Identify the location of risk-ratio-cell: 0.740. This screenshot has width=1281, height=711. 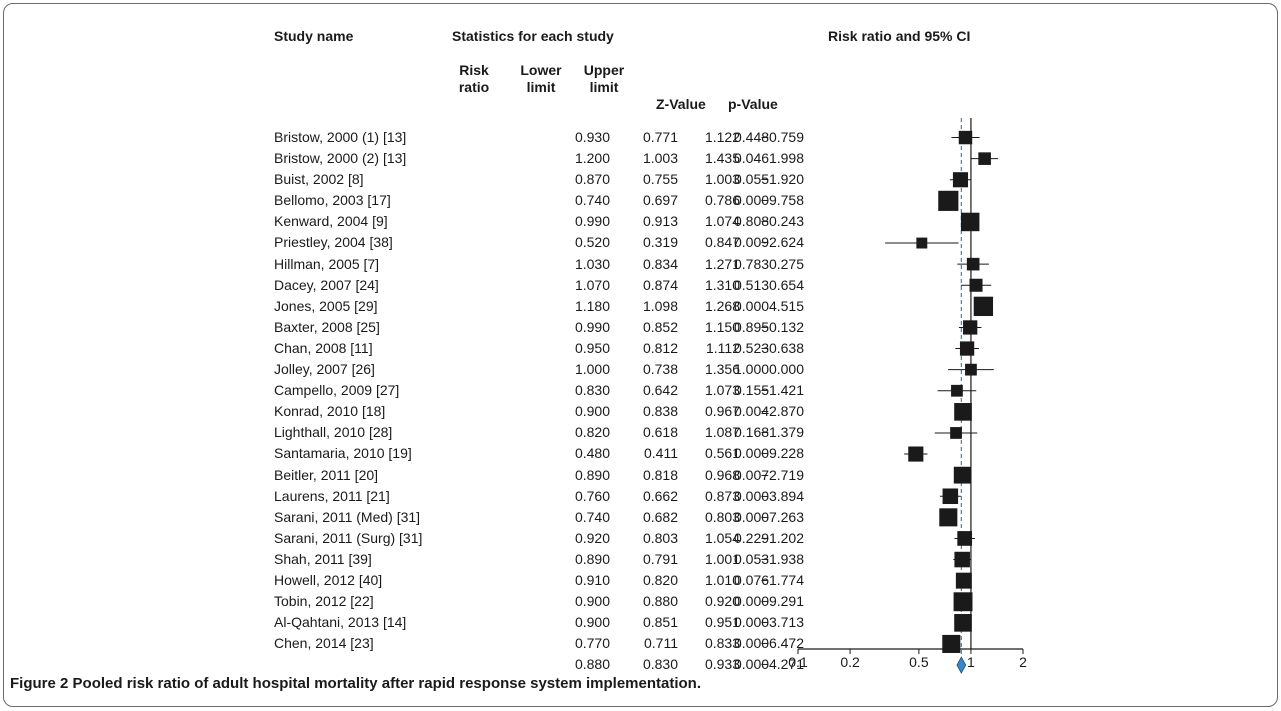
(592, 516).